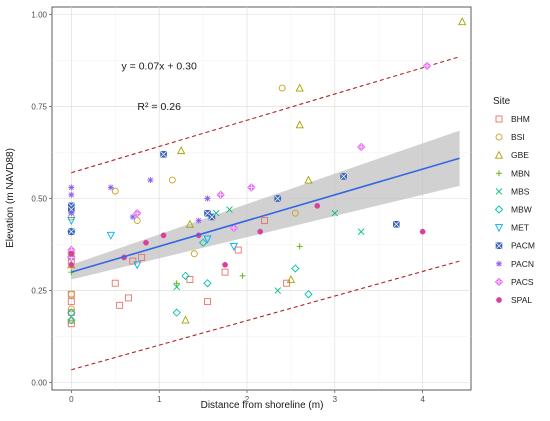 This screenshot has width=550, height=421. What do you see at coordinates (523, 246) in the screenshot?
I see `legend-label-pacm: PACM` at bounding box center [523, 246].